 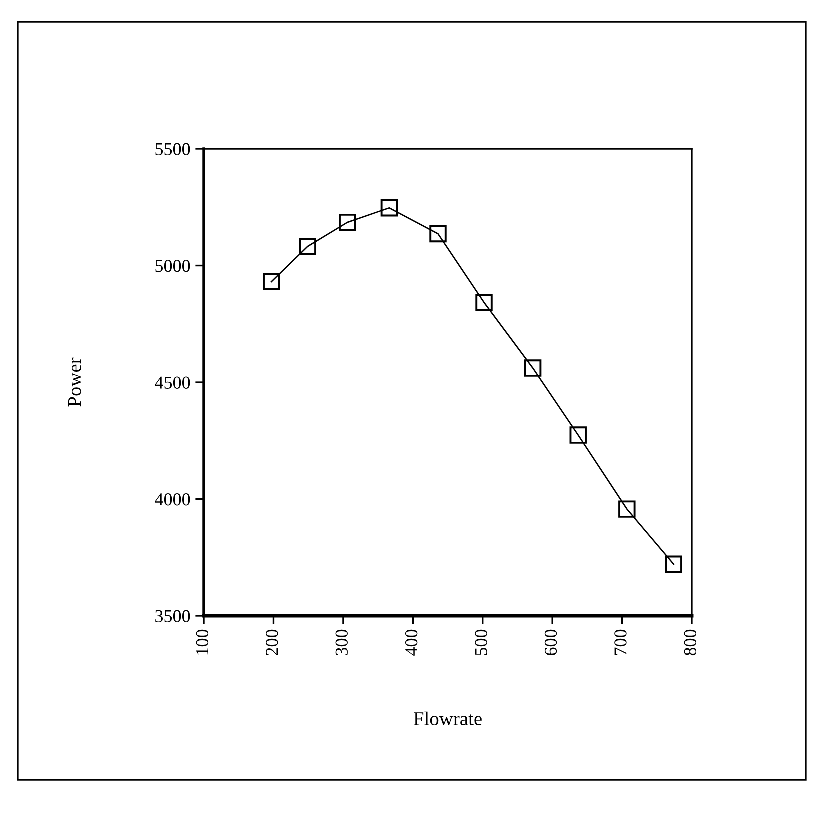 What do you see at coordinates (202, 642) in the screenshot?
I see `x-tick-label: 100` at bounding box center [202, 642].